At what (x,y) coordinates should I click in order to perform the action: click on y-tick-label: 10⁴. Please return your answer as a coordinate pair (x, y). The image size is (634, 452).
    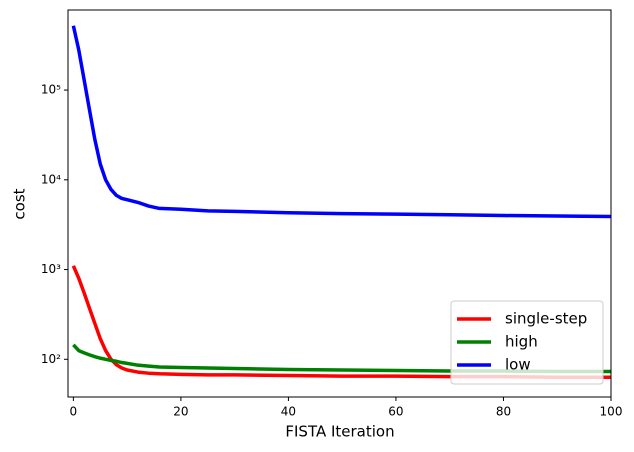
    Looking at the image, I should click on (51, 179).